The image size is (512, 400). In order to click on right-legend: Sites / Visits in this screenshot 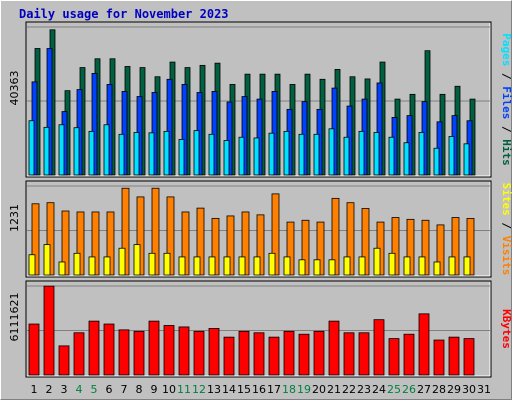, I will do `click(506, 229)`.